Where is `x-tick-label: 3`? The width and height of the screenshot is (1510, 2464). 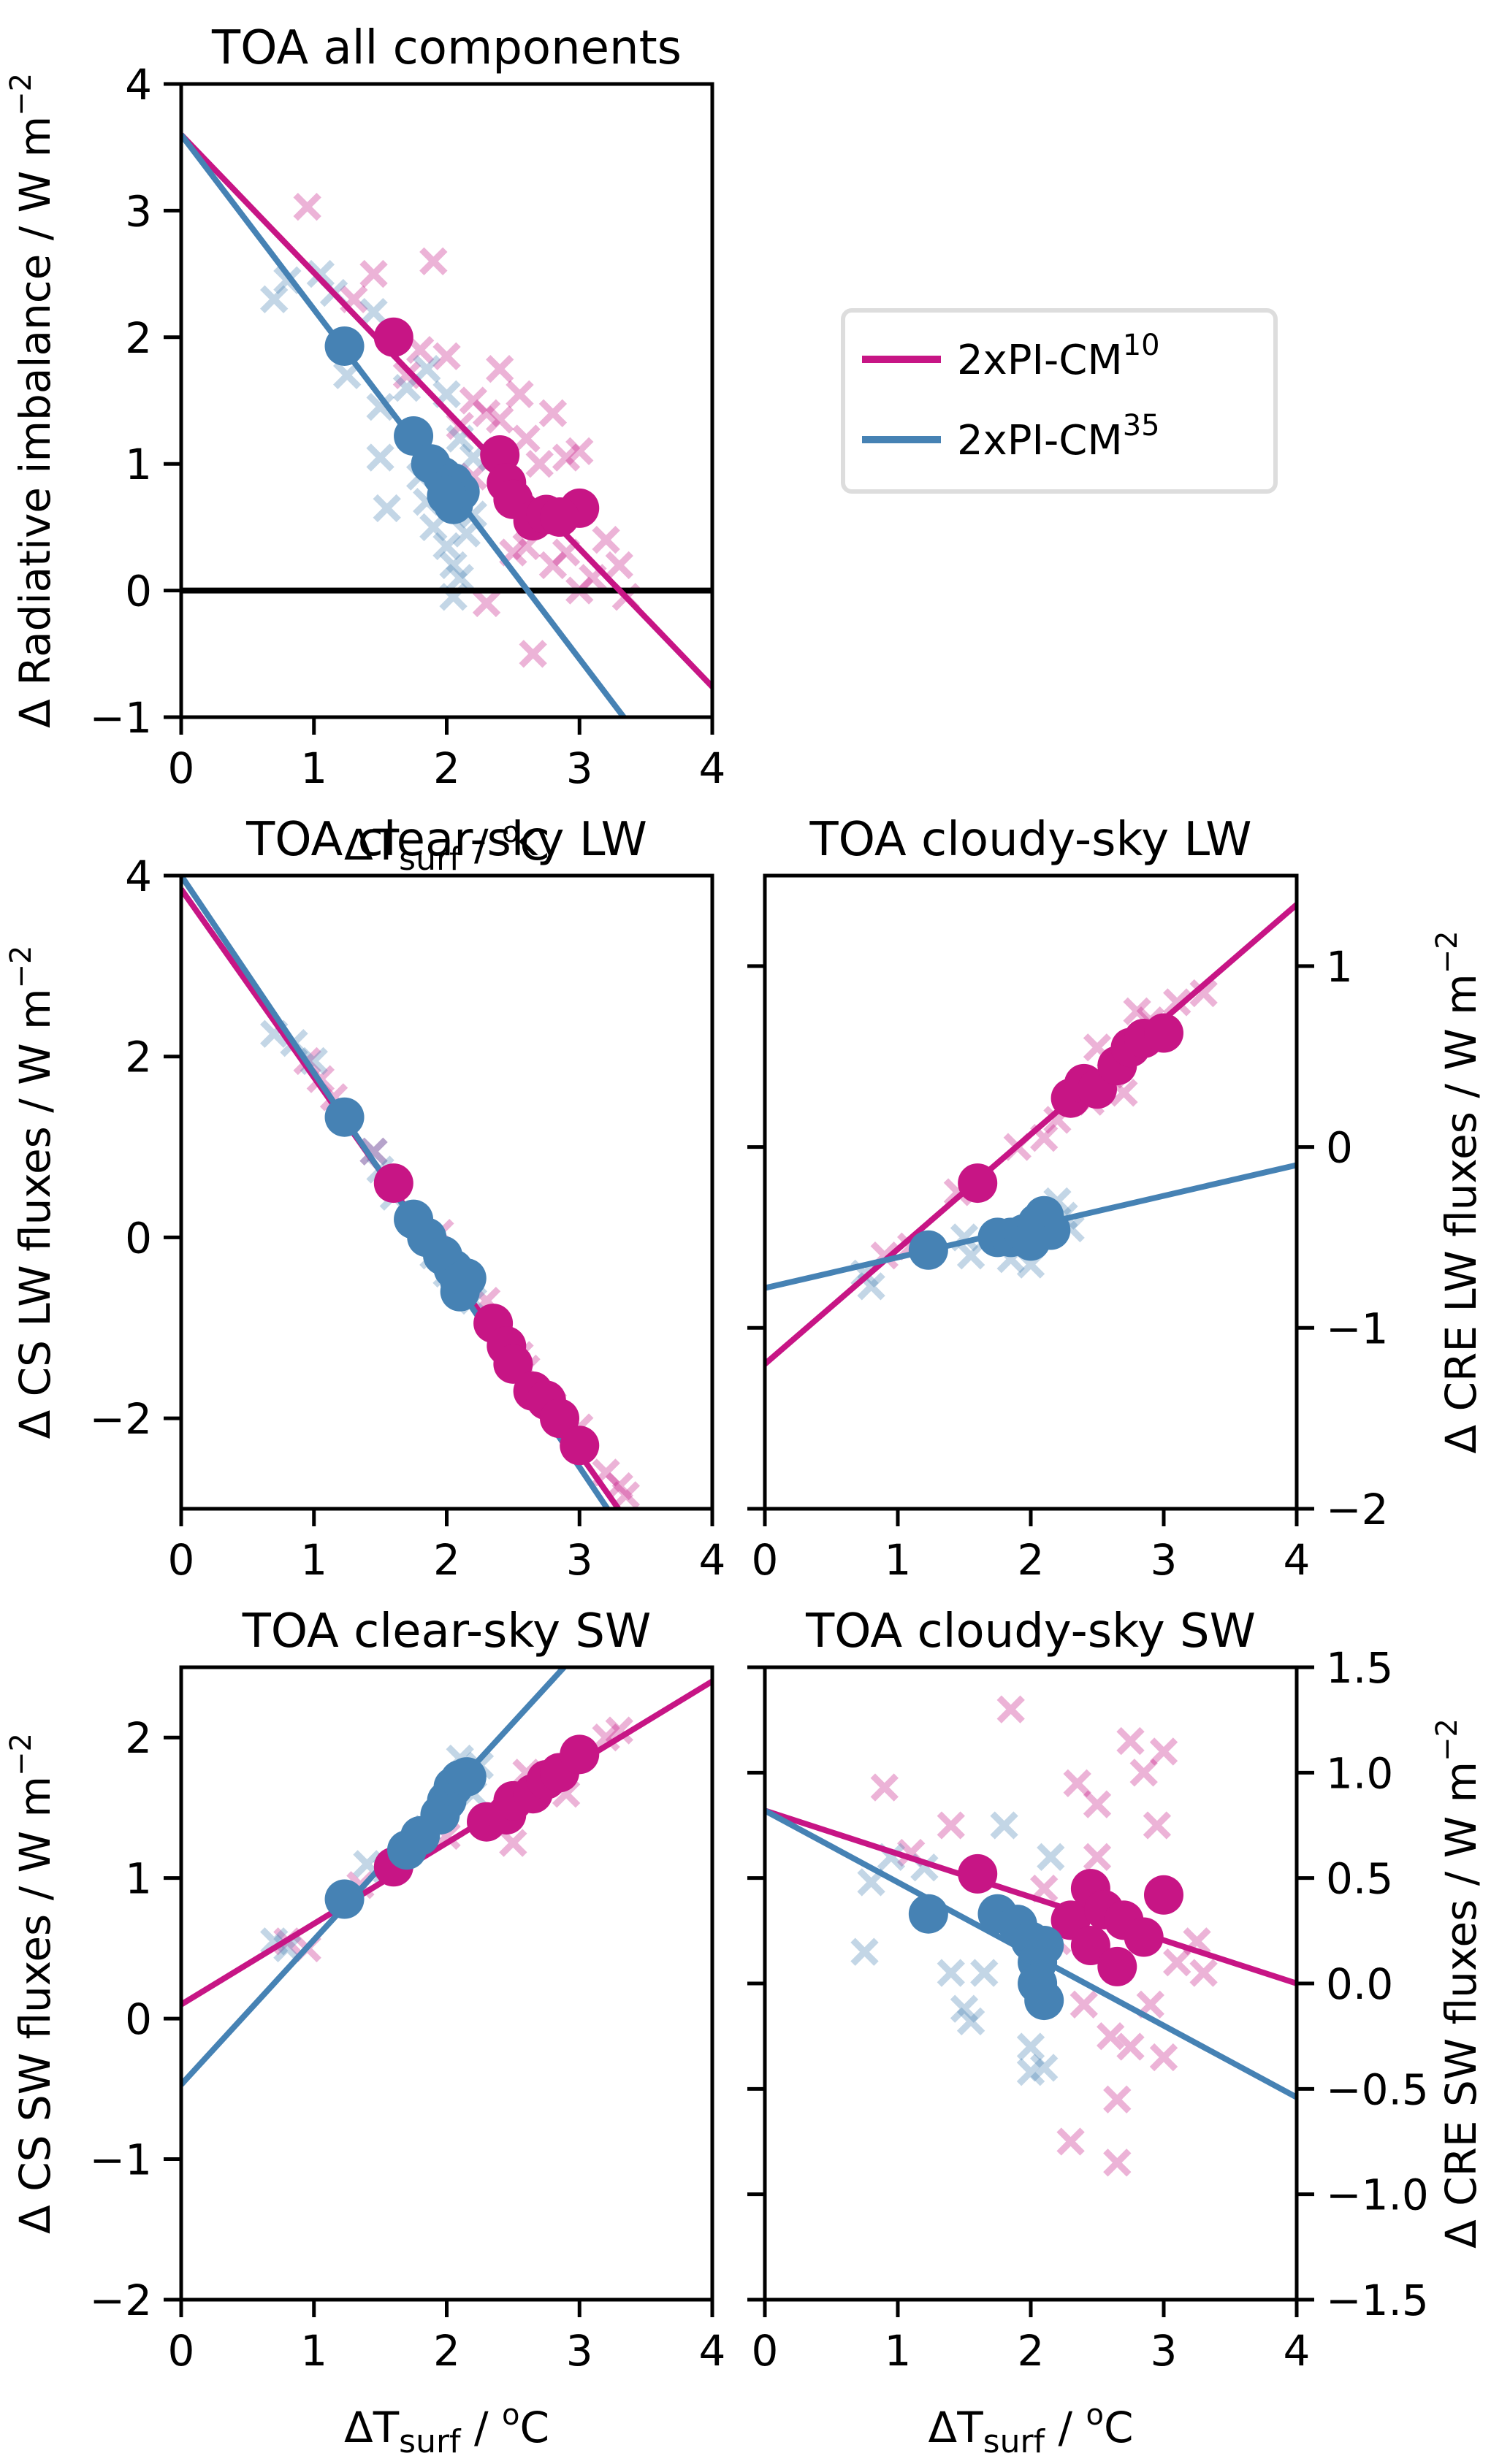 x-tick-label: 3 is located at coordinates (579, 768).